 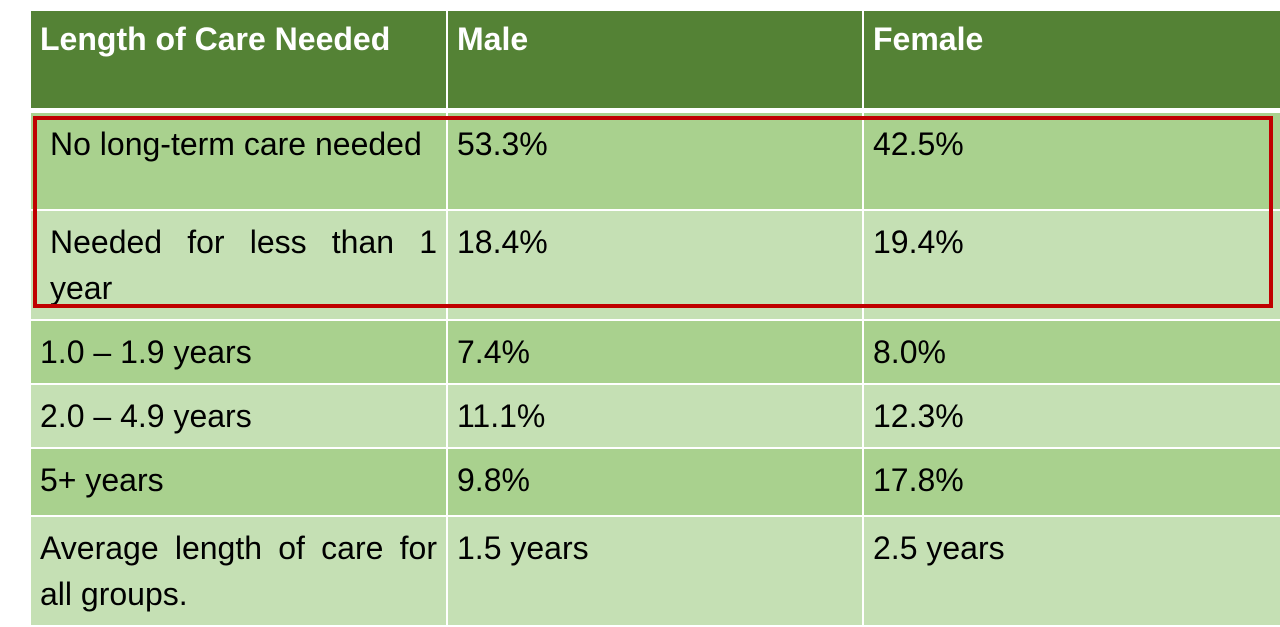 I want to click on male-value: 11.1%, so click(x=655, y=416).